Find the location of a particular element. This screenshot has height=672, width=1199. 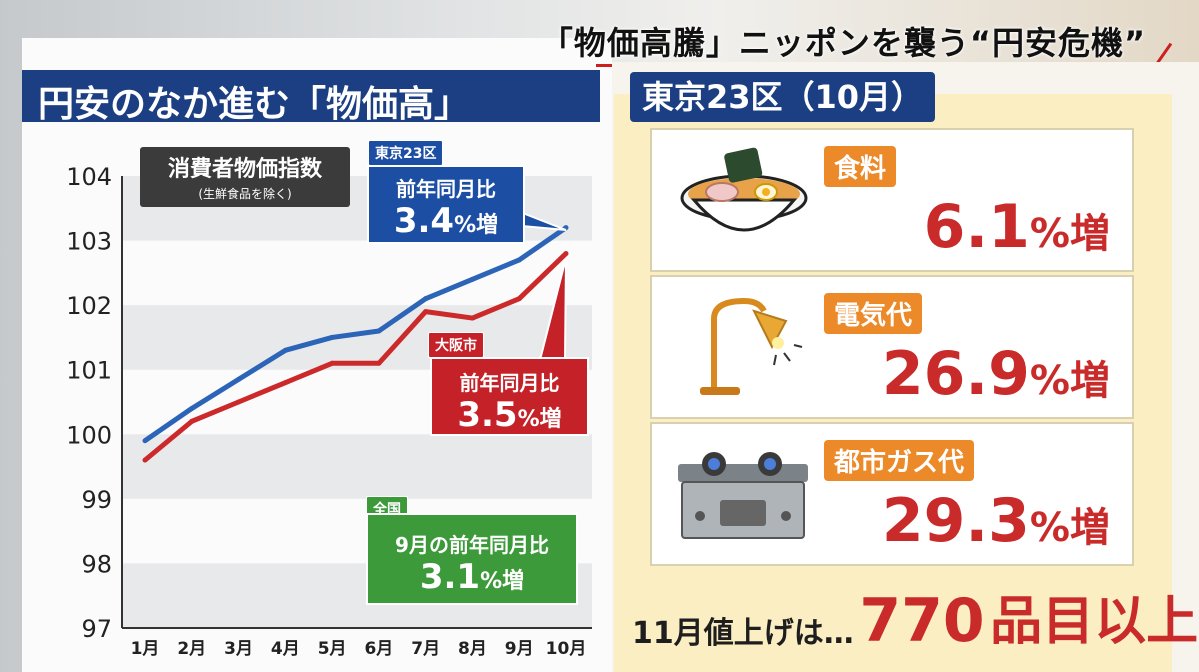

x-tick-label: 5月 is located at coordinates (332, 649).